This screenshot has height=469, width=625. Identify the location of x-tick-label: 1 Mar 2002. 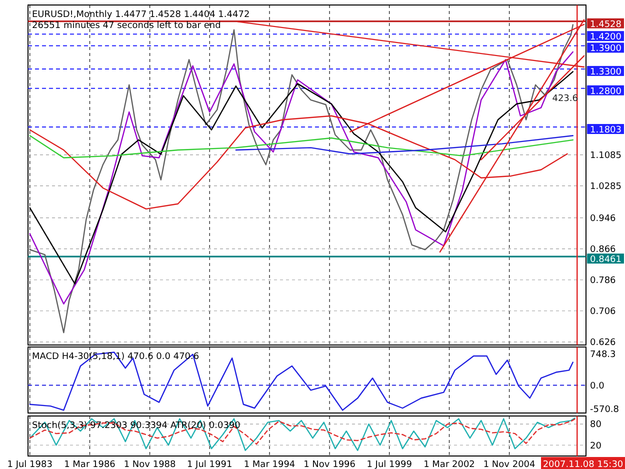
(449, 464).